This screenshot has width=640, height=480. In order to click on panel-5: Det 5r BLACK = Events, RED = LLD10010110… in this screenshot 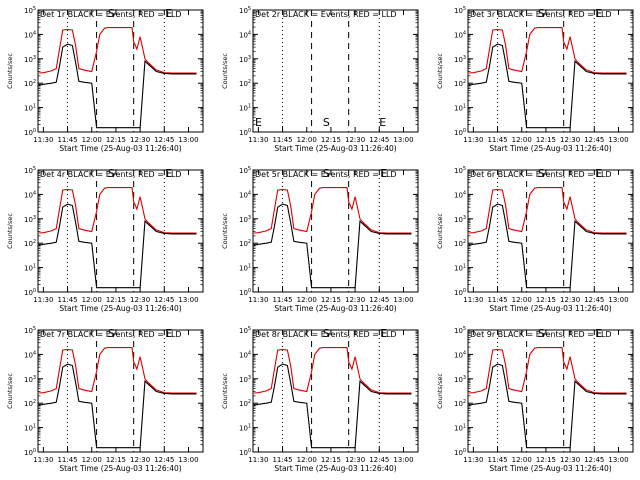, I will do `click(320, 239)`.